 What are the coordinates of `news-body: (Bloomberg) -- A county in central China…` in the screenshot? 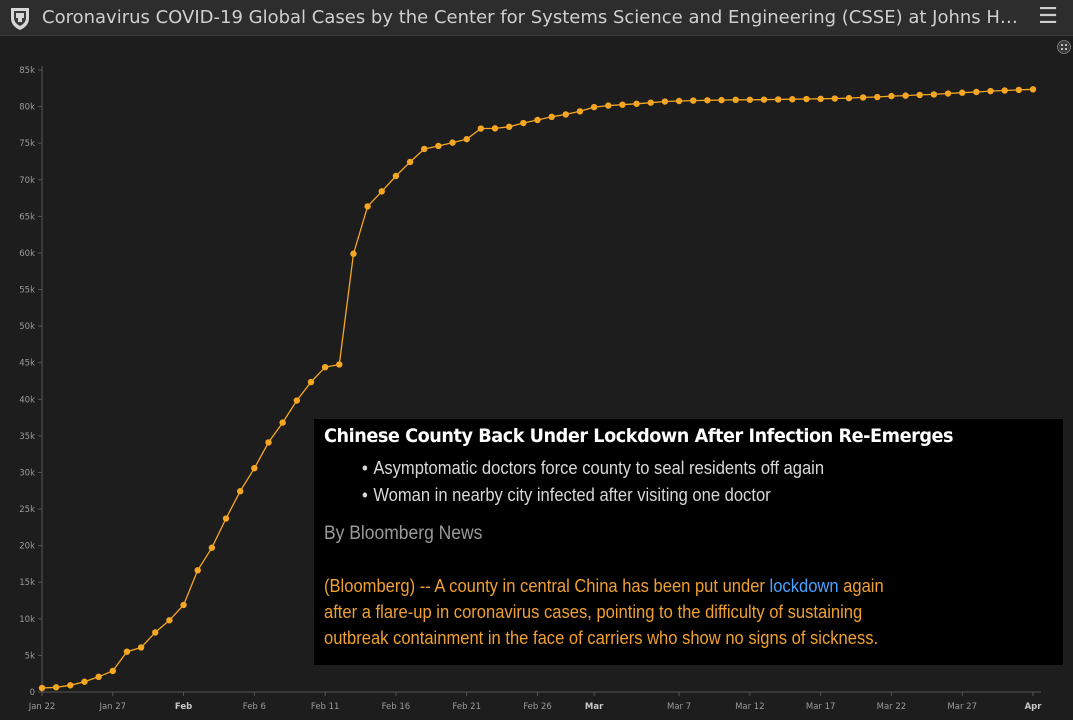 It's located at (659, 612).